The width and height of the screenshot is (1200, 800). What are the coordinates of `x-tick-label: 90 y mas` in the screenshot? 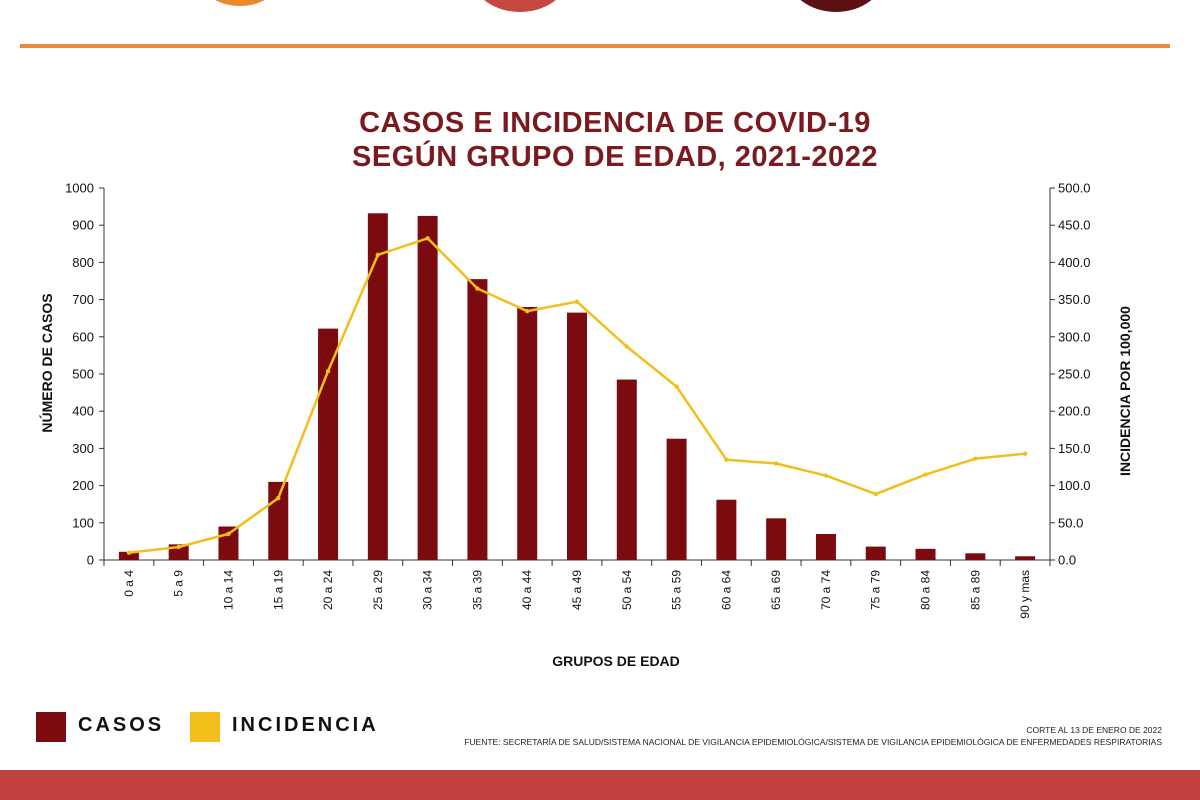 It's located at (1025, 594).